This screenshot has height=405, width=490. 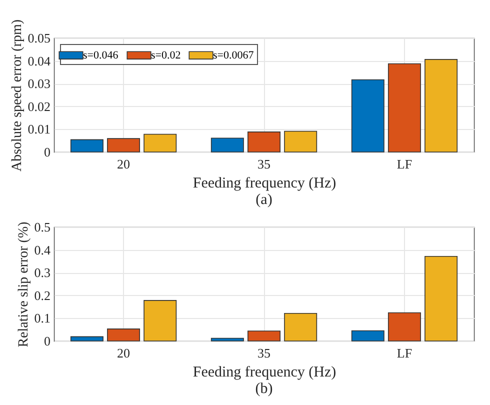 I want to click on y-tick-label: 0.5, so click(x=42, y=227).